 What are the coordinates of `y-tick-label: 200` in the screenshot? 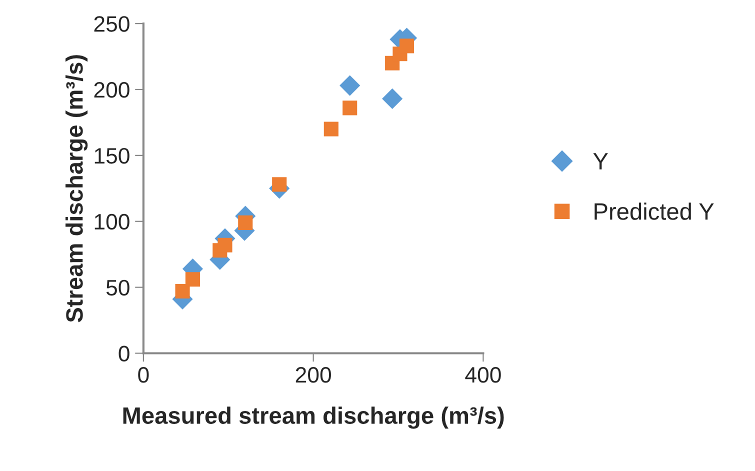 It's located at (112, 90).